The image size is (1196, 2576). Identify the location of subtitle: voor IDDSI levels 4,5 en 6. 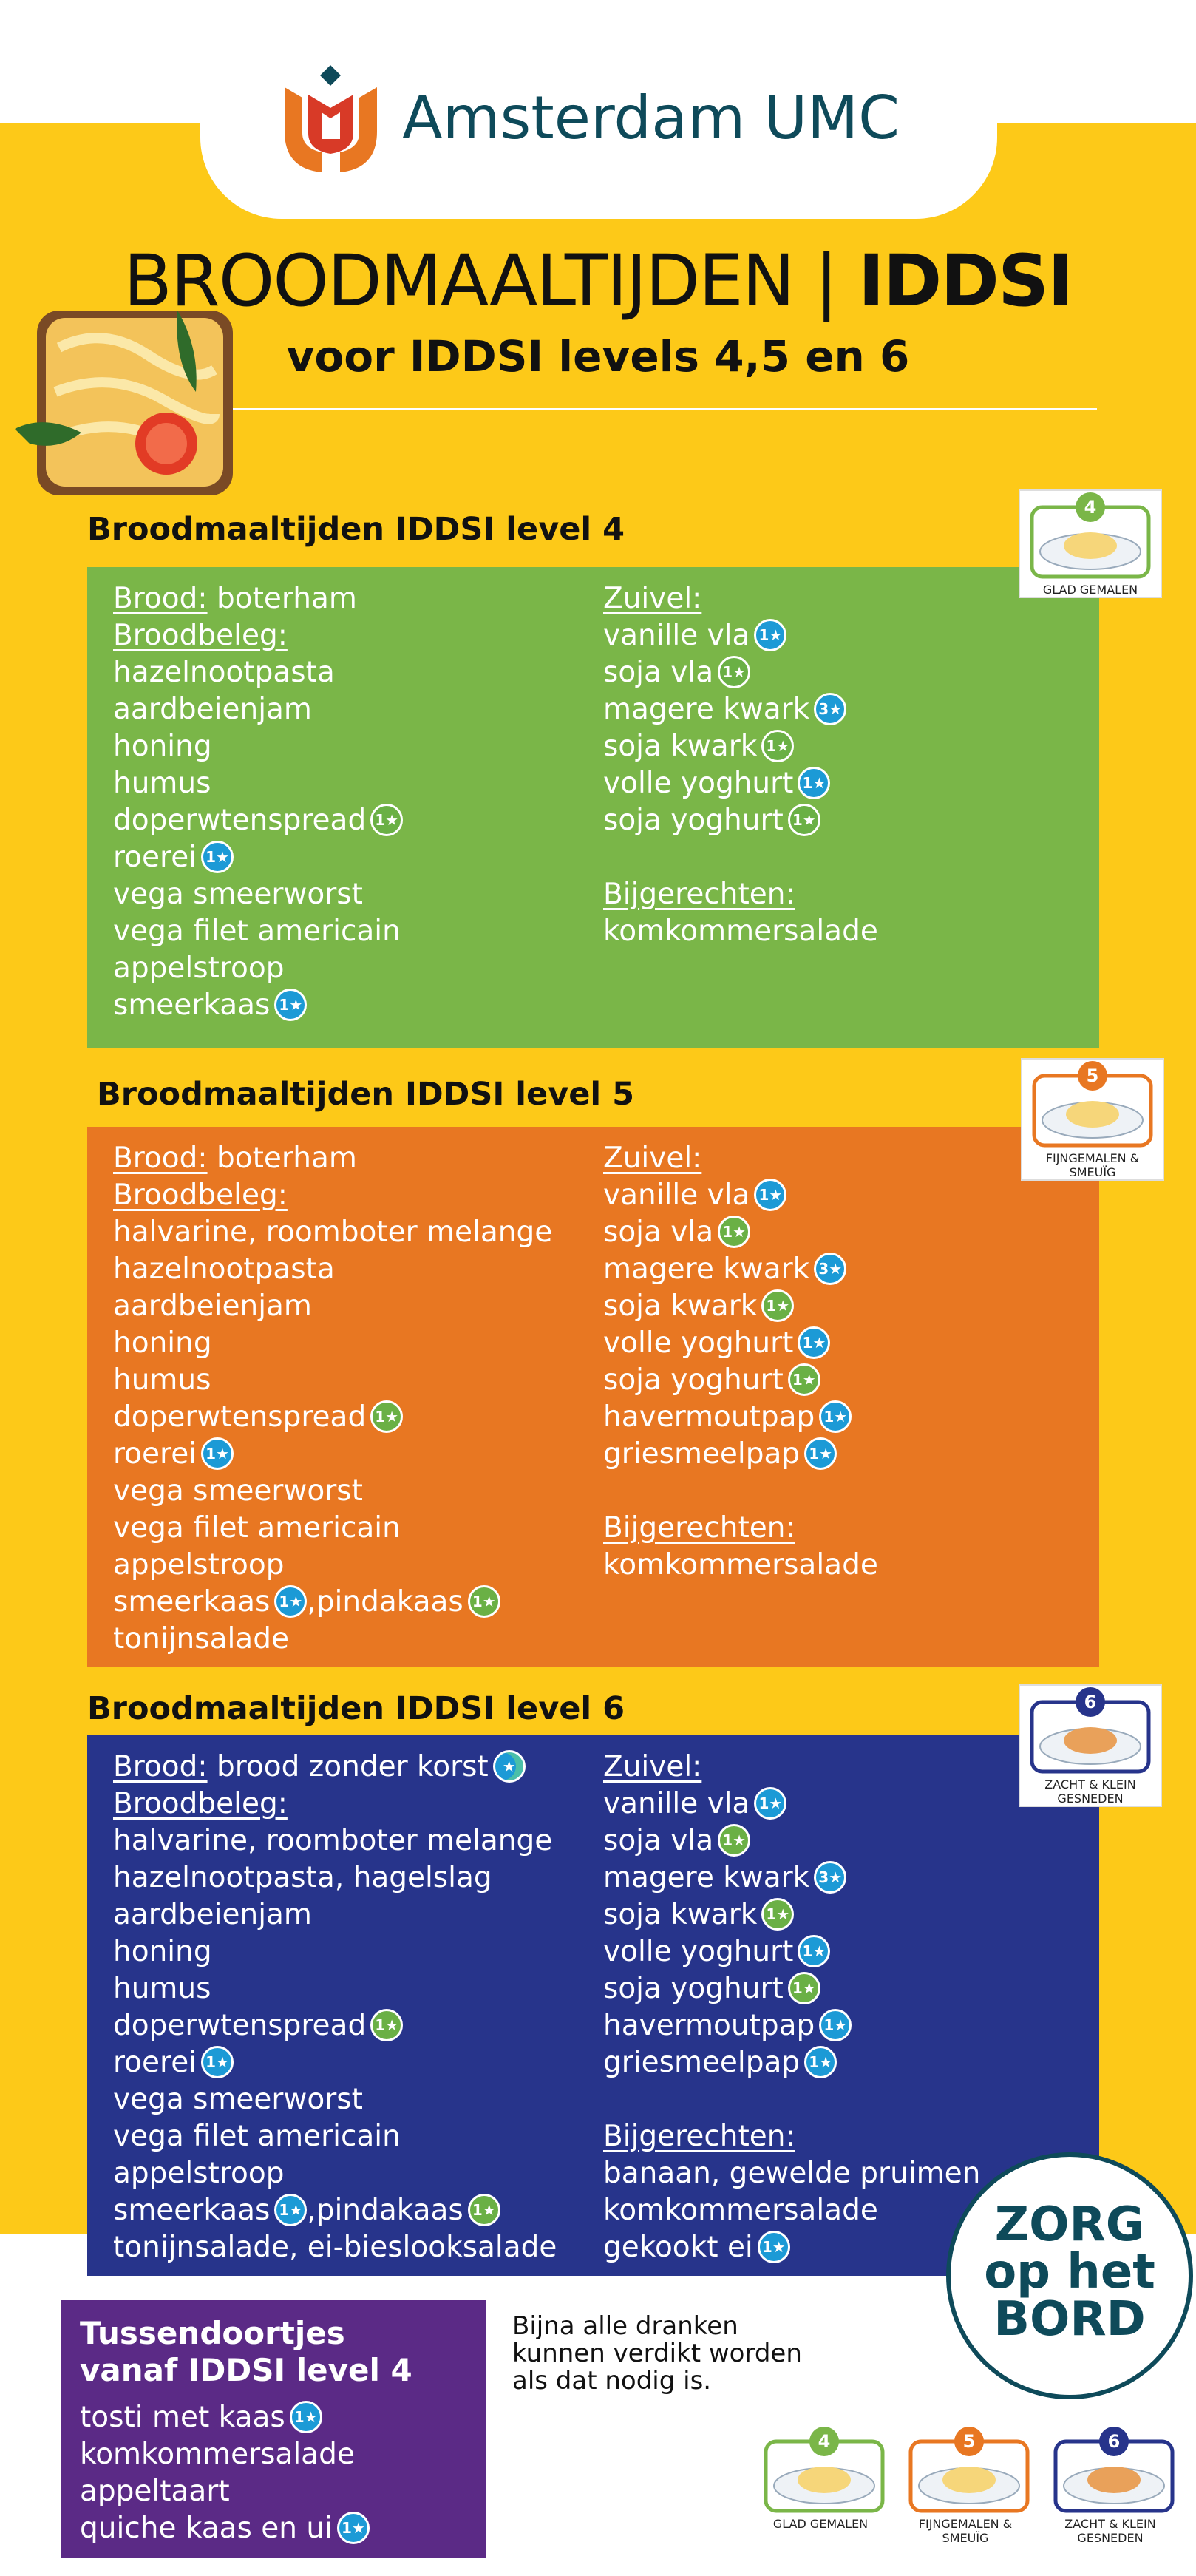
(598, 356).